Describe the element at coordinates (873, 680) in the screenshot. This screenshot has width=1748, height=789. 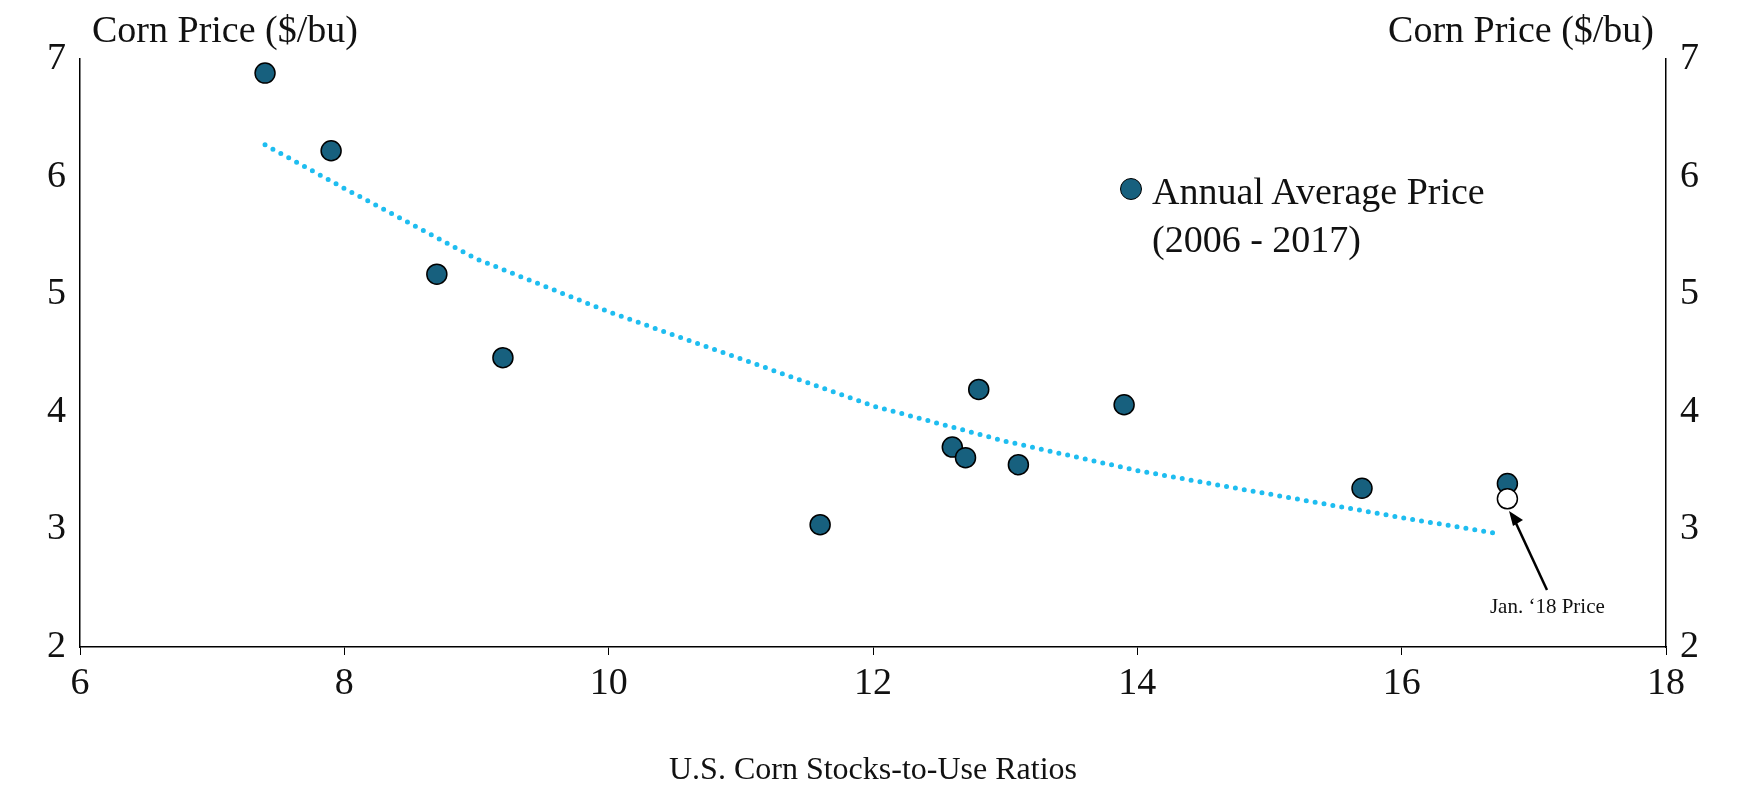
I see `x-tick-label: 12` at that location.